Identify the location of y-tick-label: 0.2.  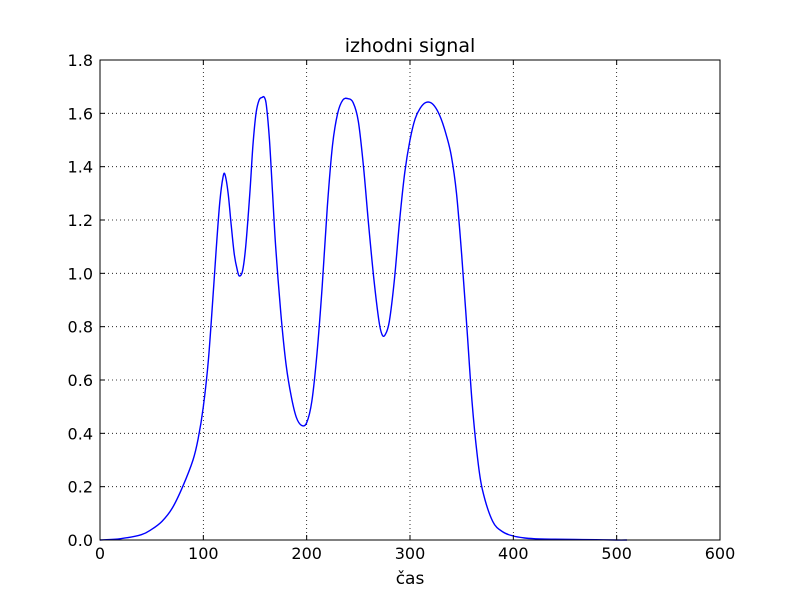
(80, 487).